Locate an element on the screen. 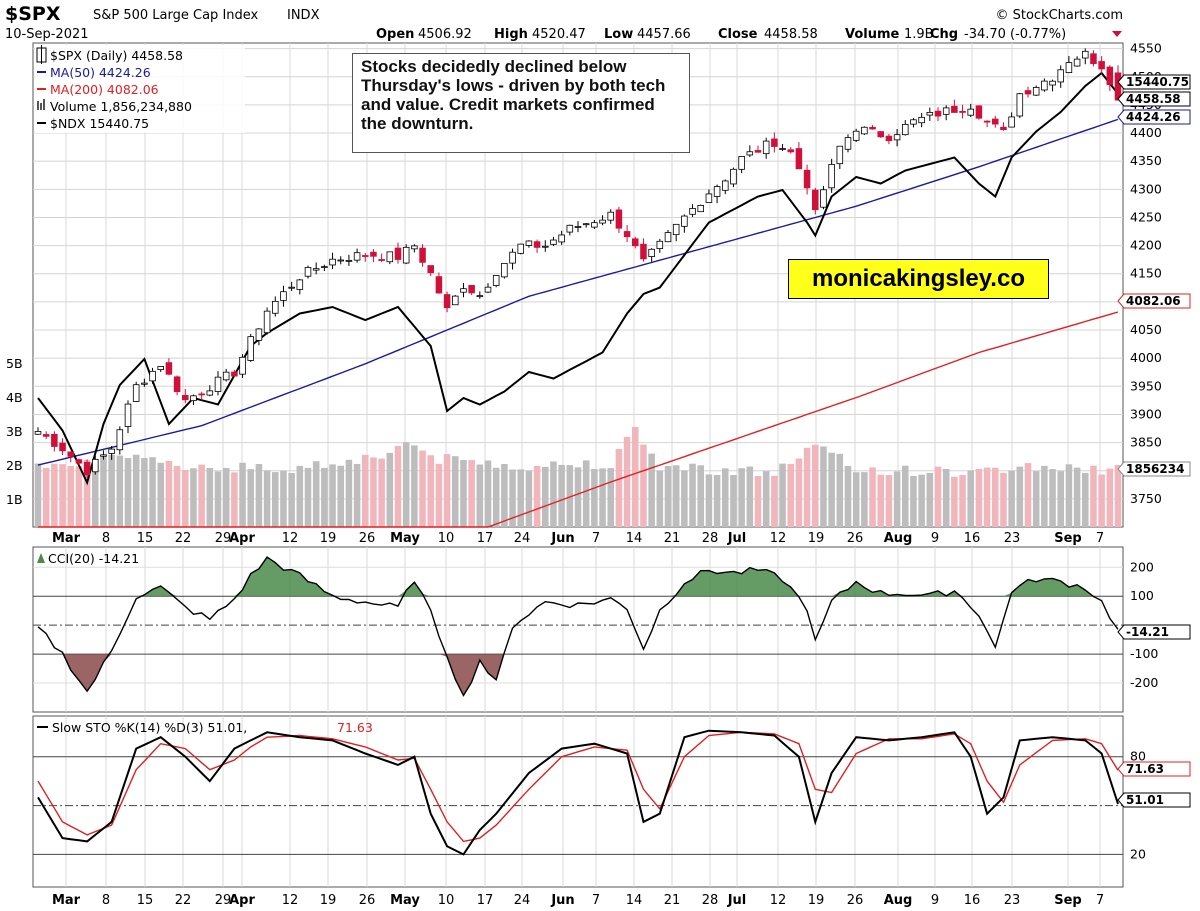 This screenshot has height=911, width=1200. x-tick-label: 29 is located at coordinates (223, 900).